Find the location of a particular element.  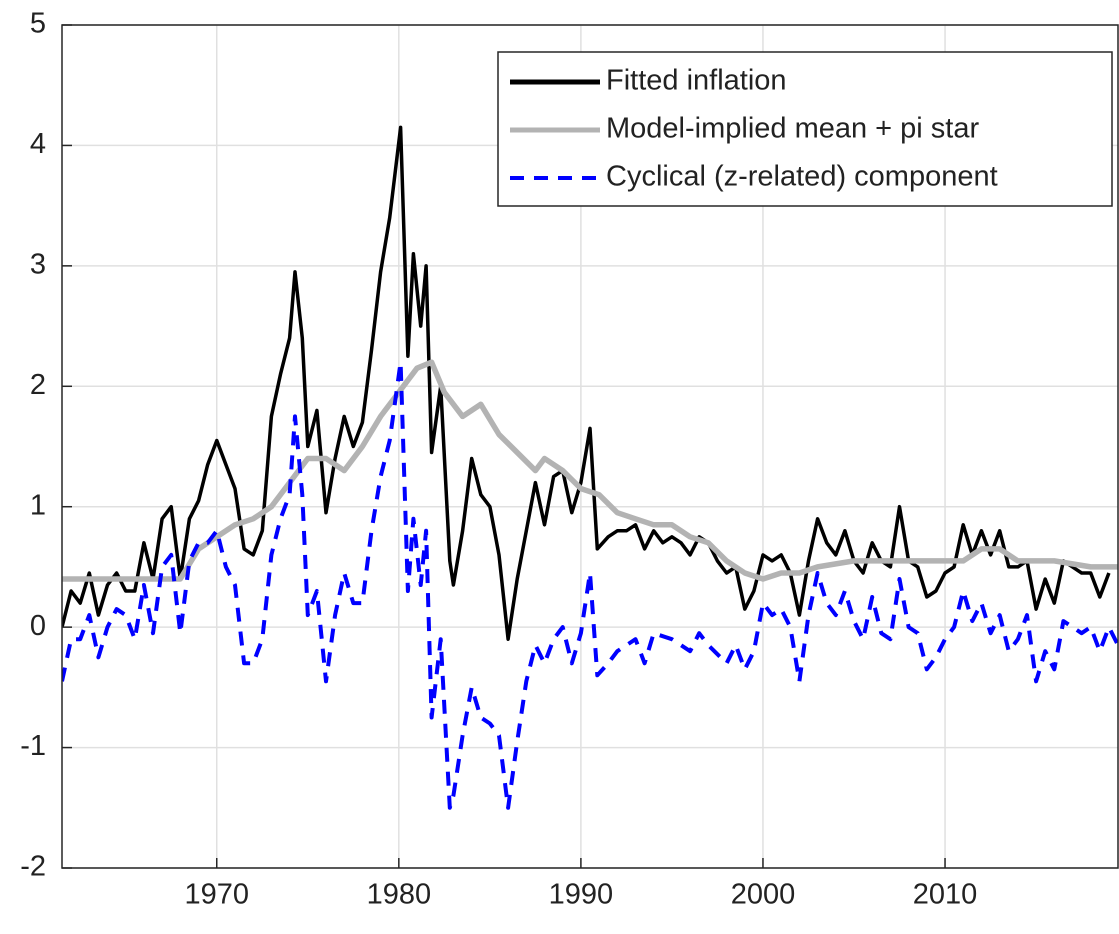

x-tick-label: 2000 is located at coordinates (763, 895).